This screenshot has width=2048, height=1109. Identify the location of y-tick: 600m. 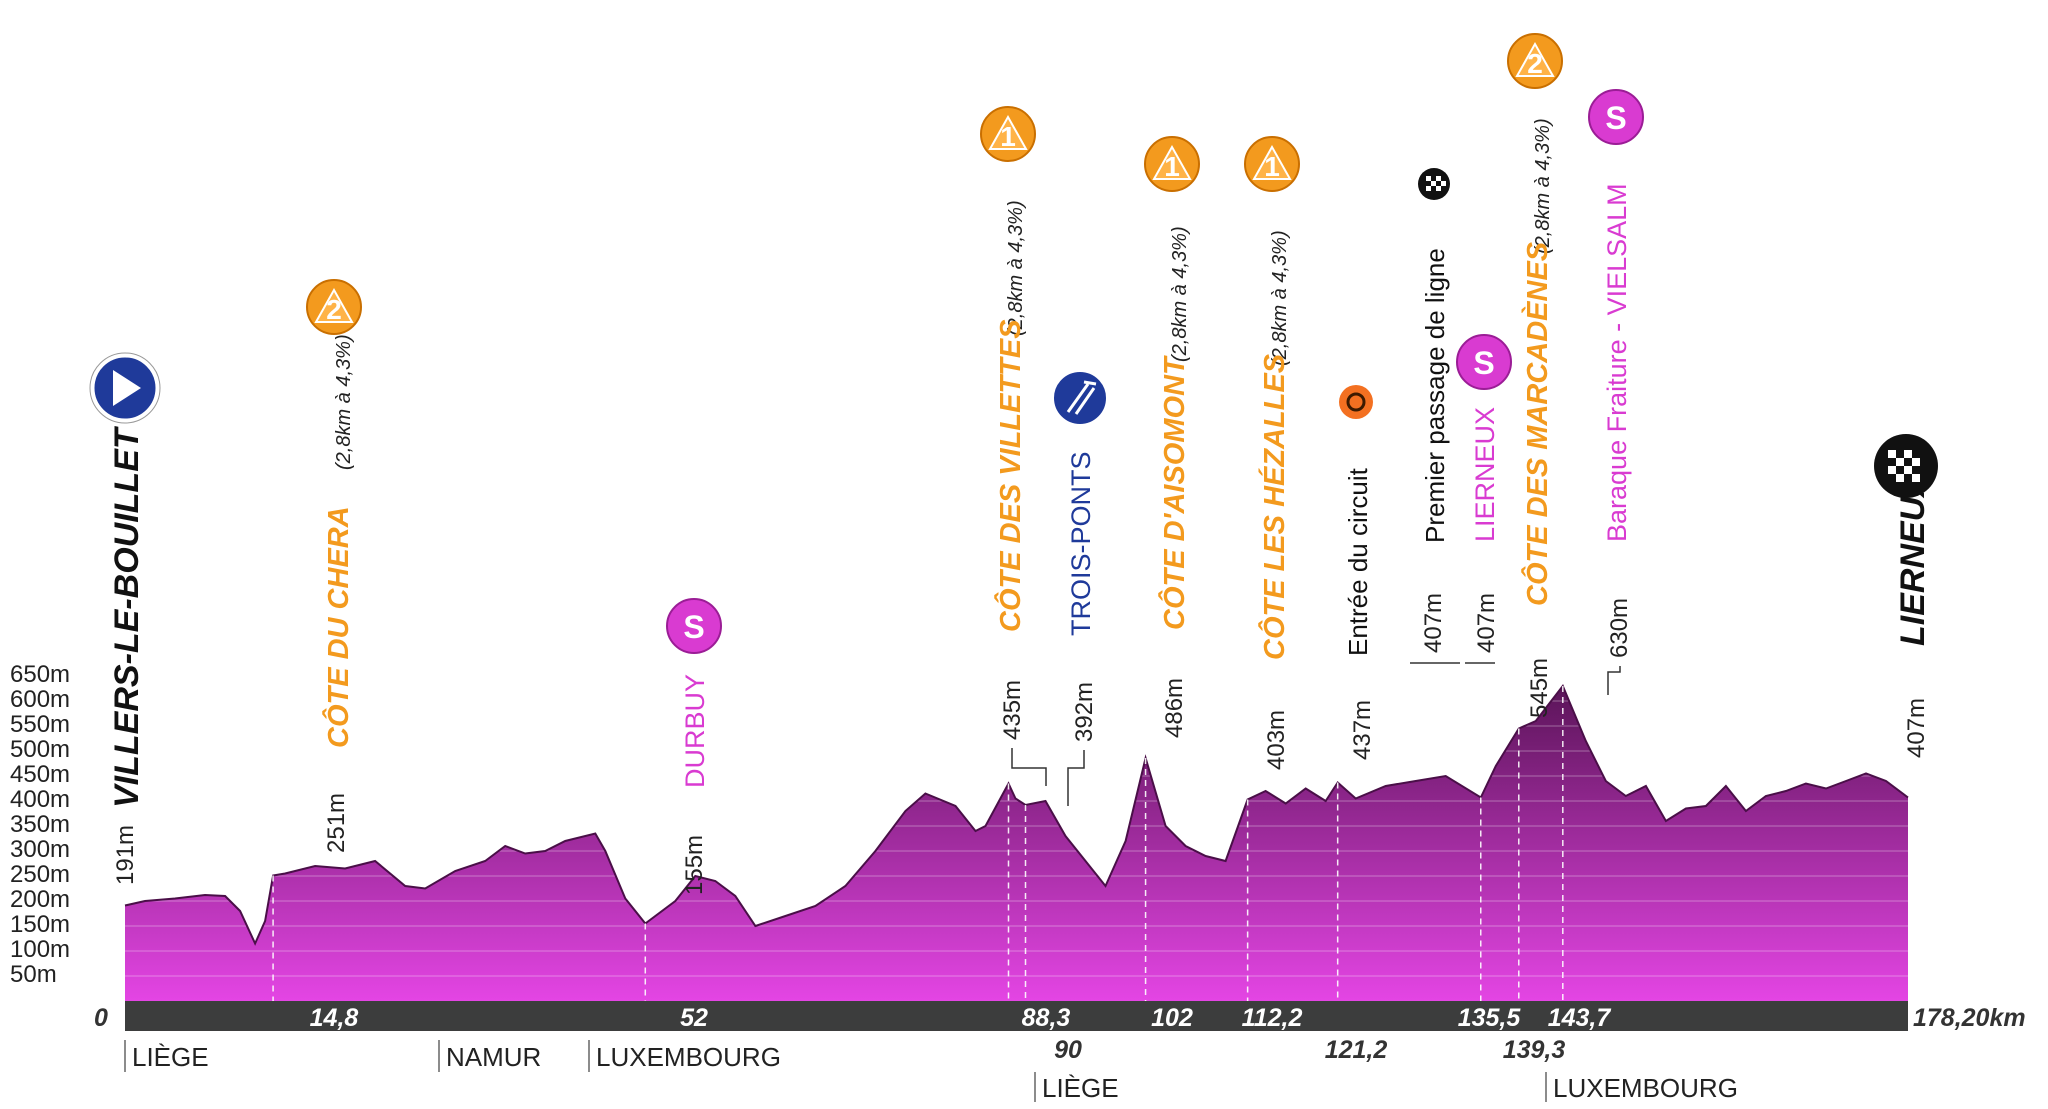
(40, 699).